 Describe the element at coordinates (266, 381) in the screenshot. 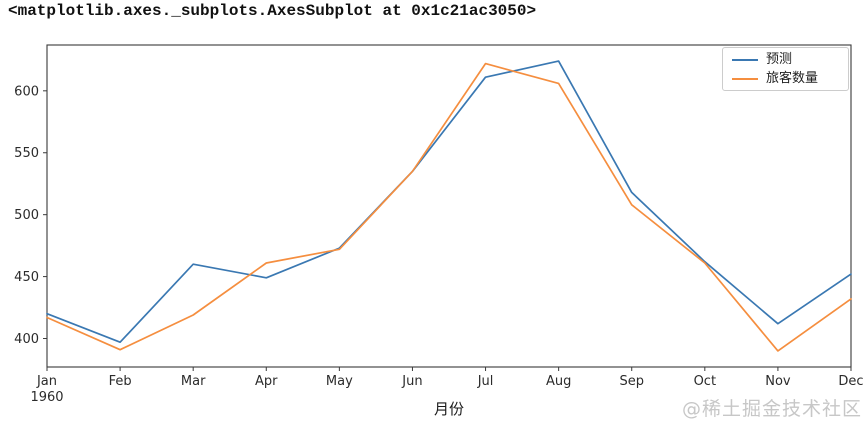

I see `x-tick-label: Apr` at that location.